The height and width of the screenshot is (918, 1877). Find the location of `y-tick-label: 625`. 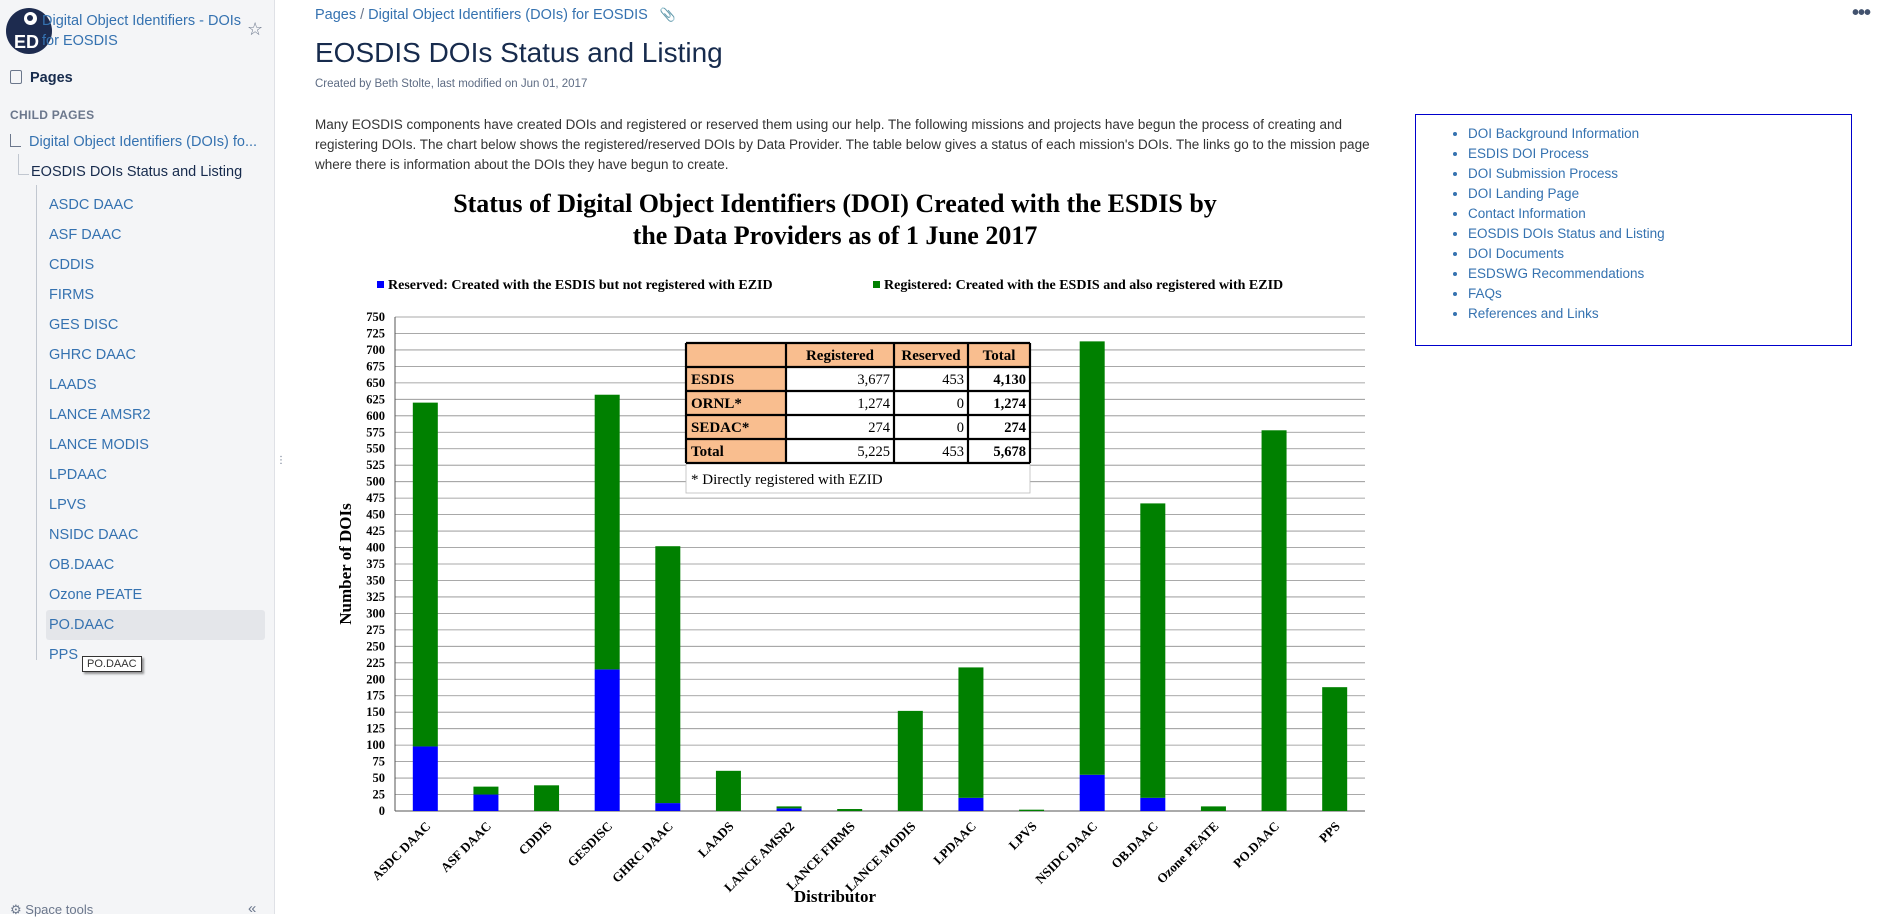

y-tick-label: 625 is located at coordinates (375, 399).